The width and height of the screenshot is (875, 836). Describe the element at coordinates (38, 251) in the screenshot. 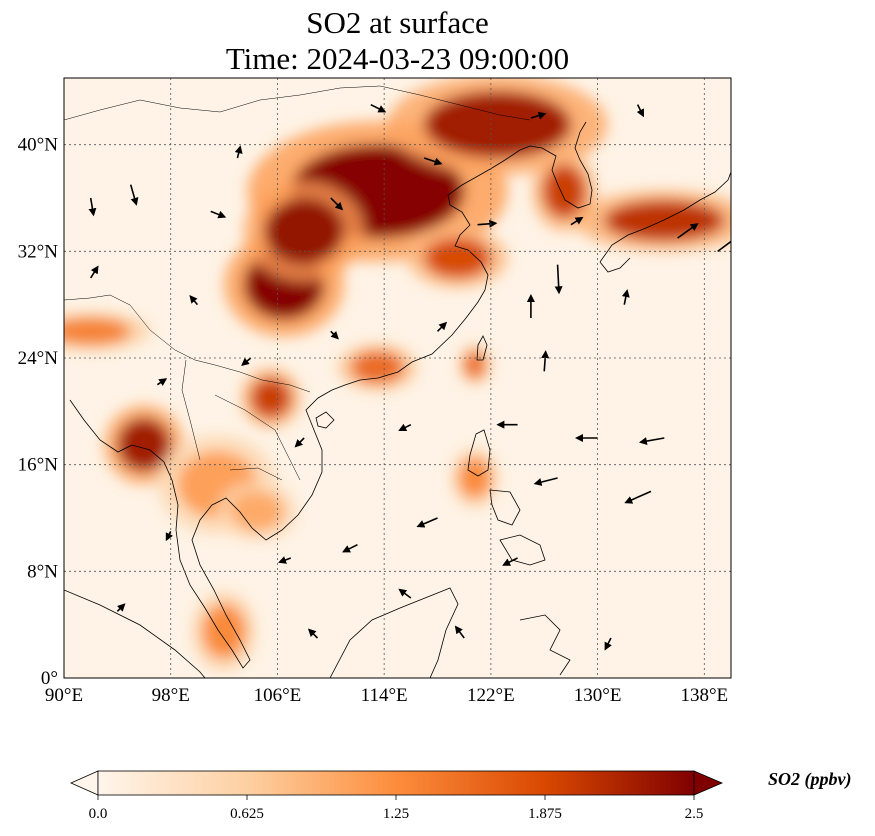

I see `latitude-tick-label: 32°N` at that location.